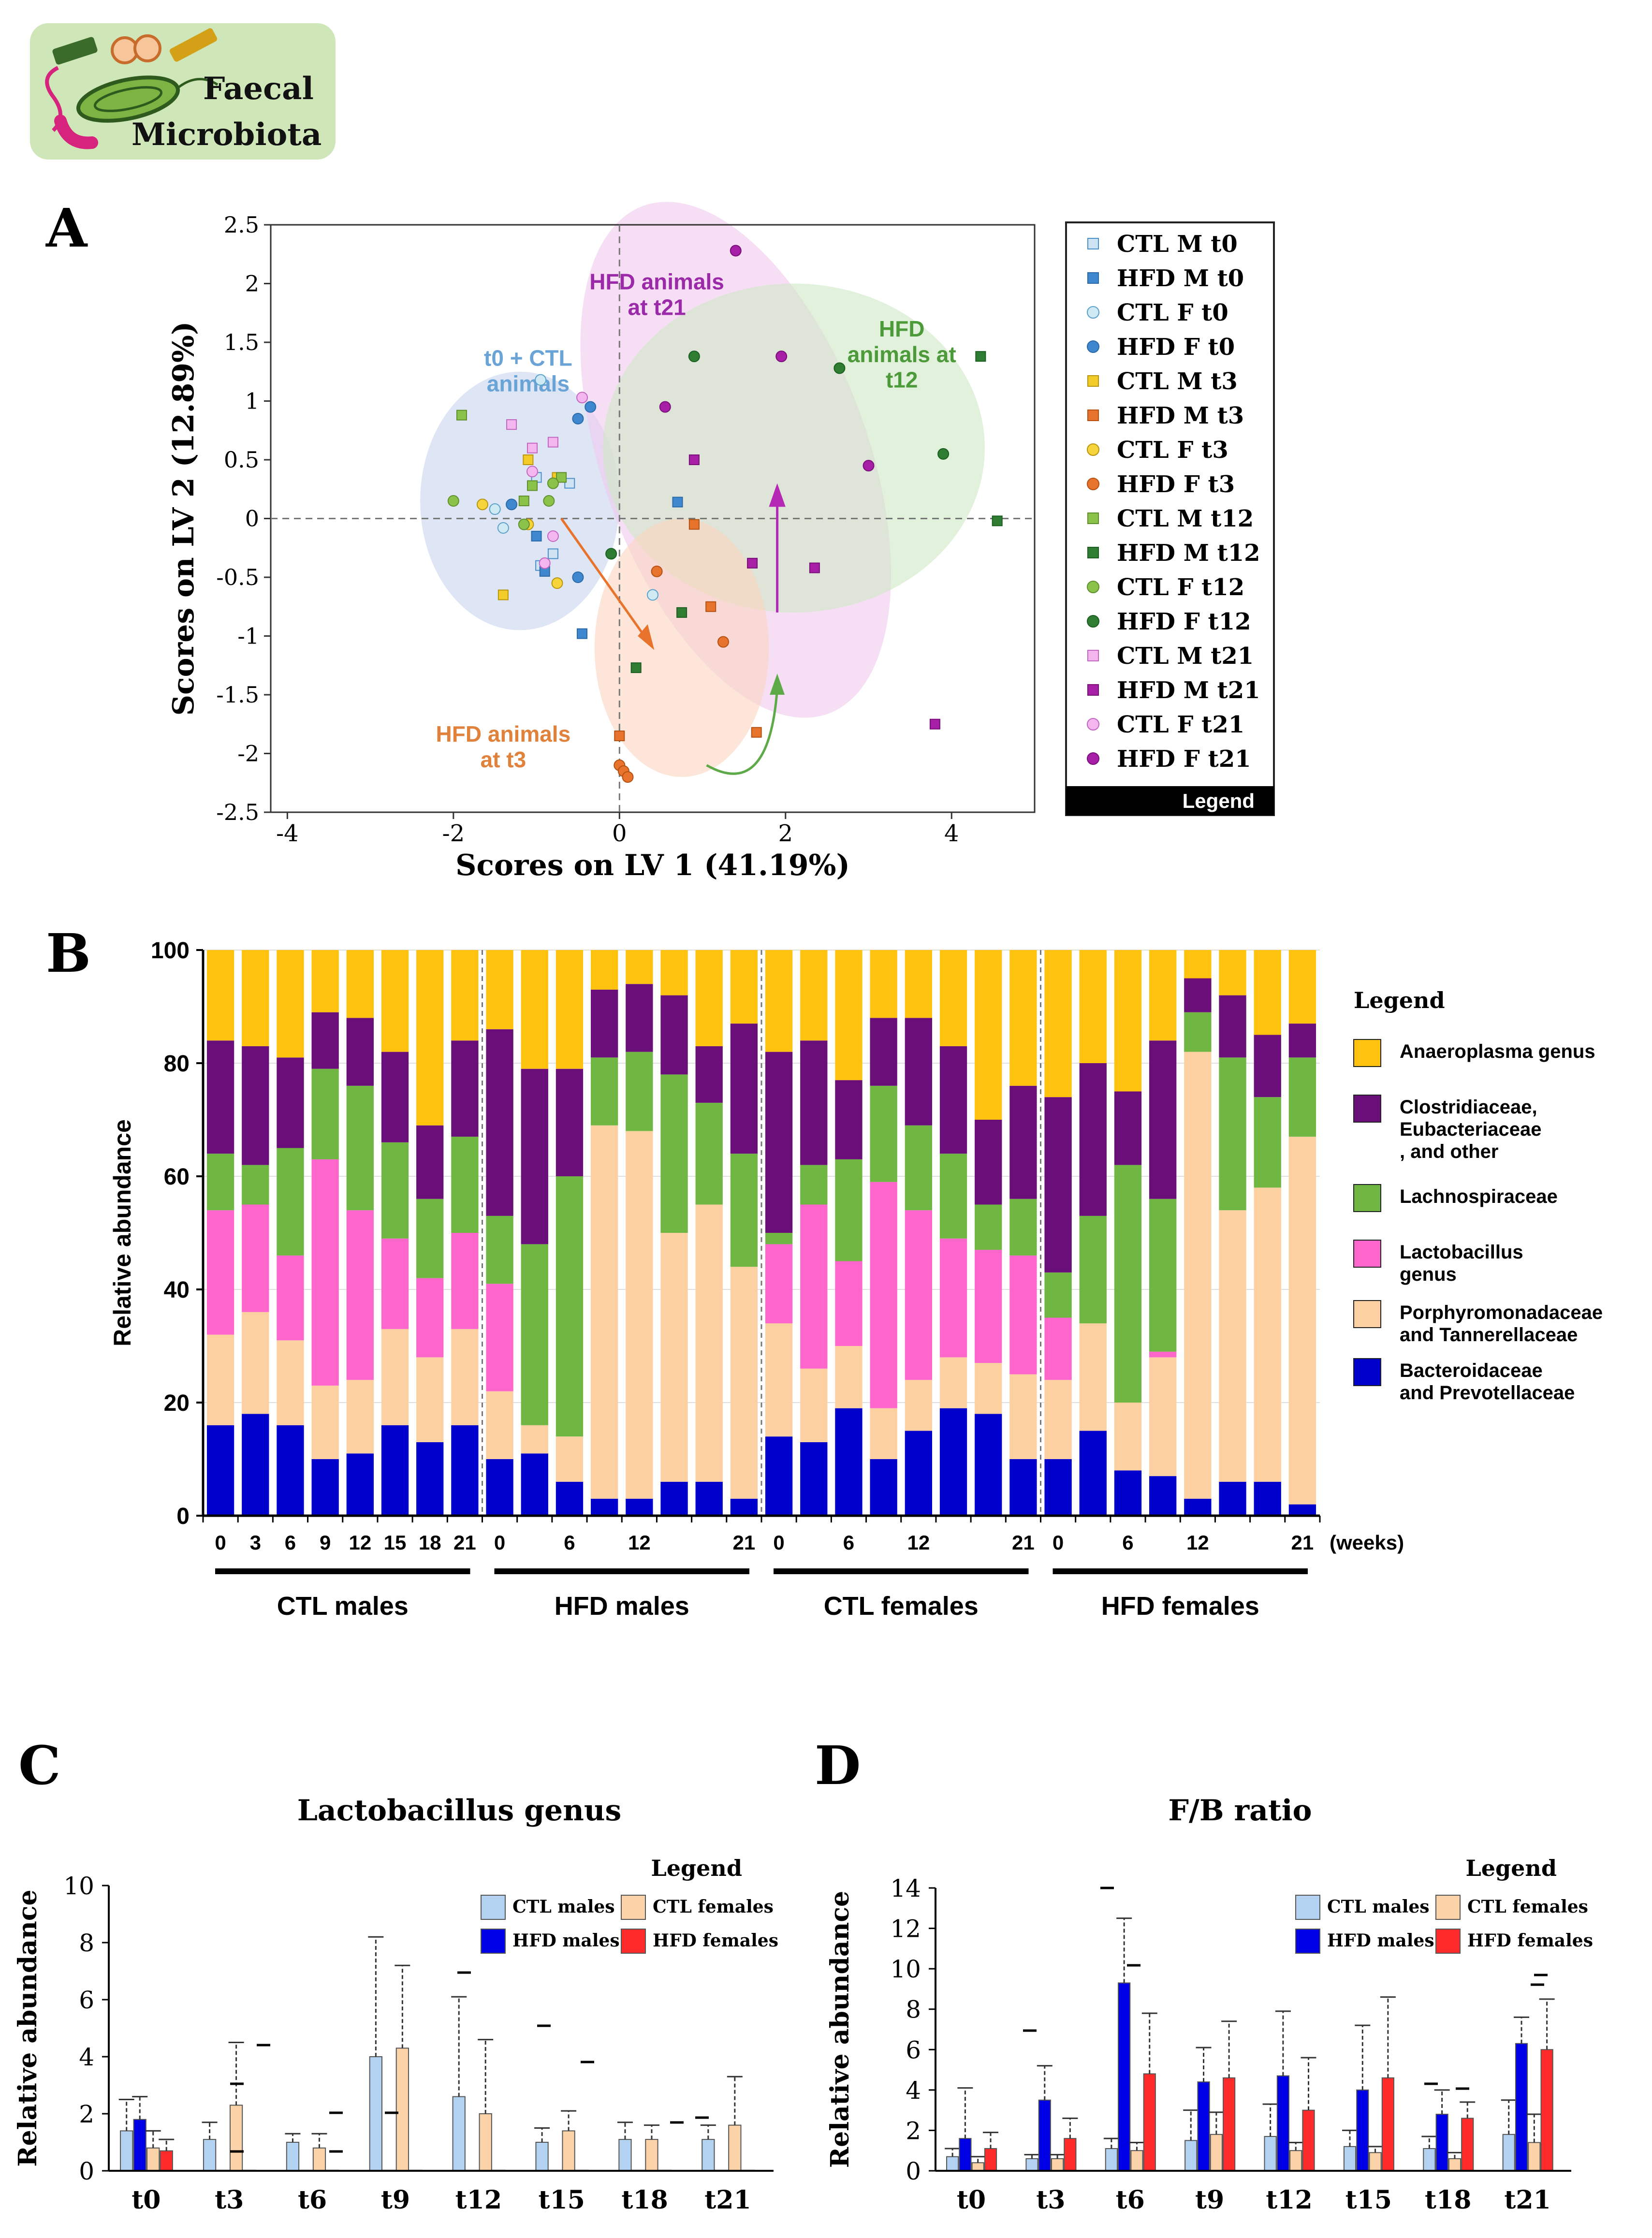  Describe the element at coordinates (360, 1542) in the screenshot. I see `x-tick-label: 12` at that location.